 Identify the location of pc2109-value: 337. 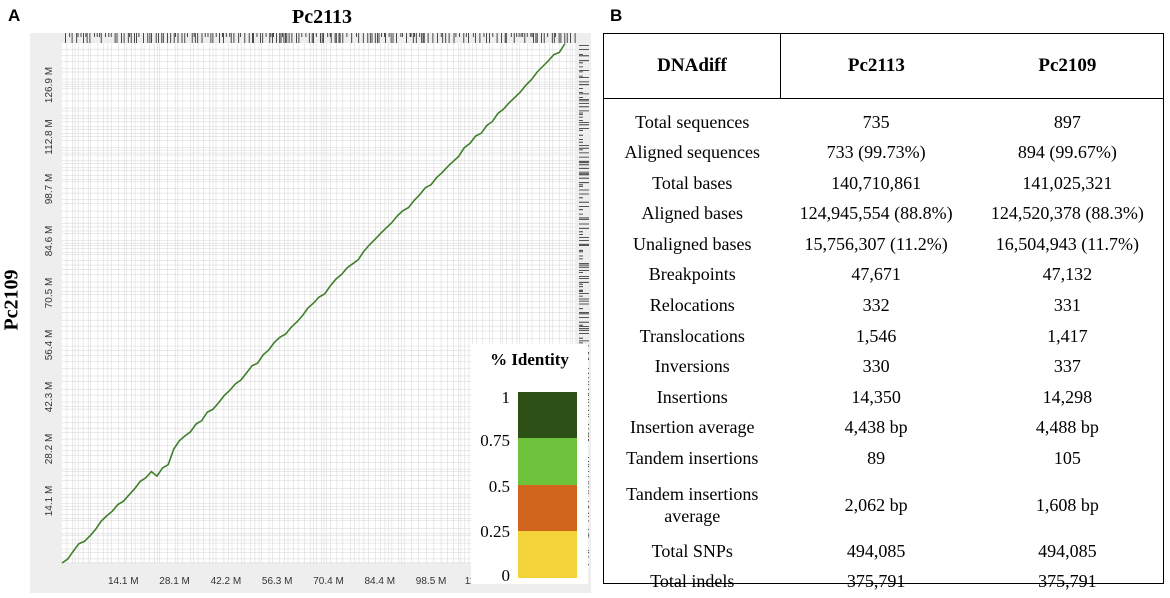
(1067, 366).